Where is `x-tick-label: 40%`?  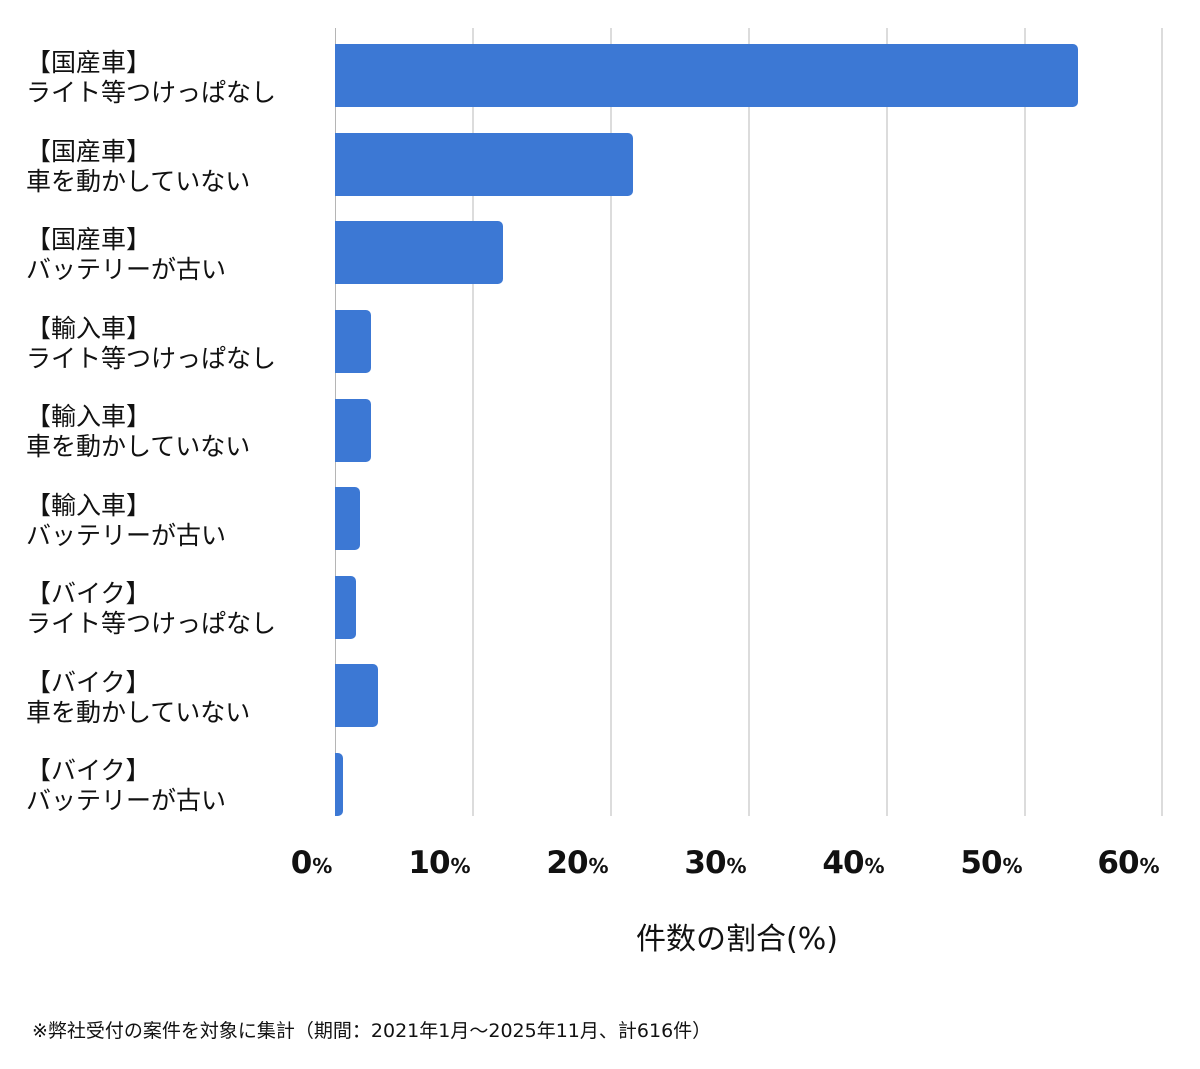
x-tick-label: 40% is located at coordinates (853, 863).